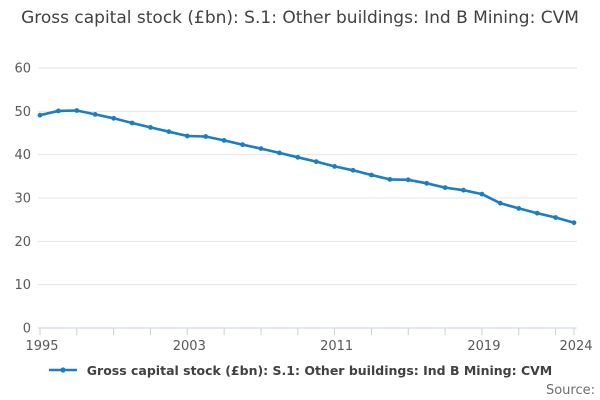 This screenshot has width=600, height=400. Describe the element at coordinates (22, 69) in the screenshot. I see `svg-text: 60` at that location.